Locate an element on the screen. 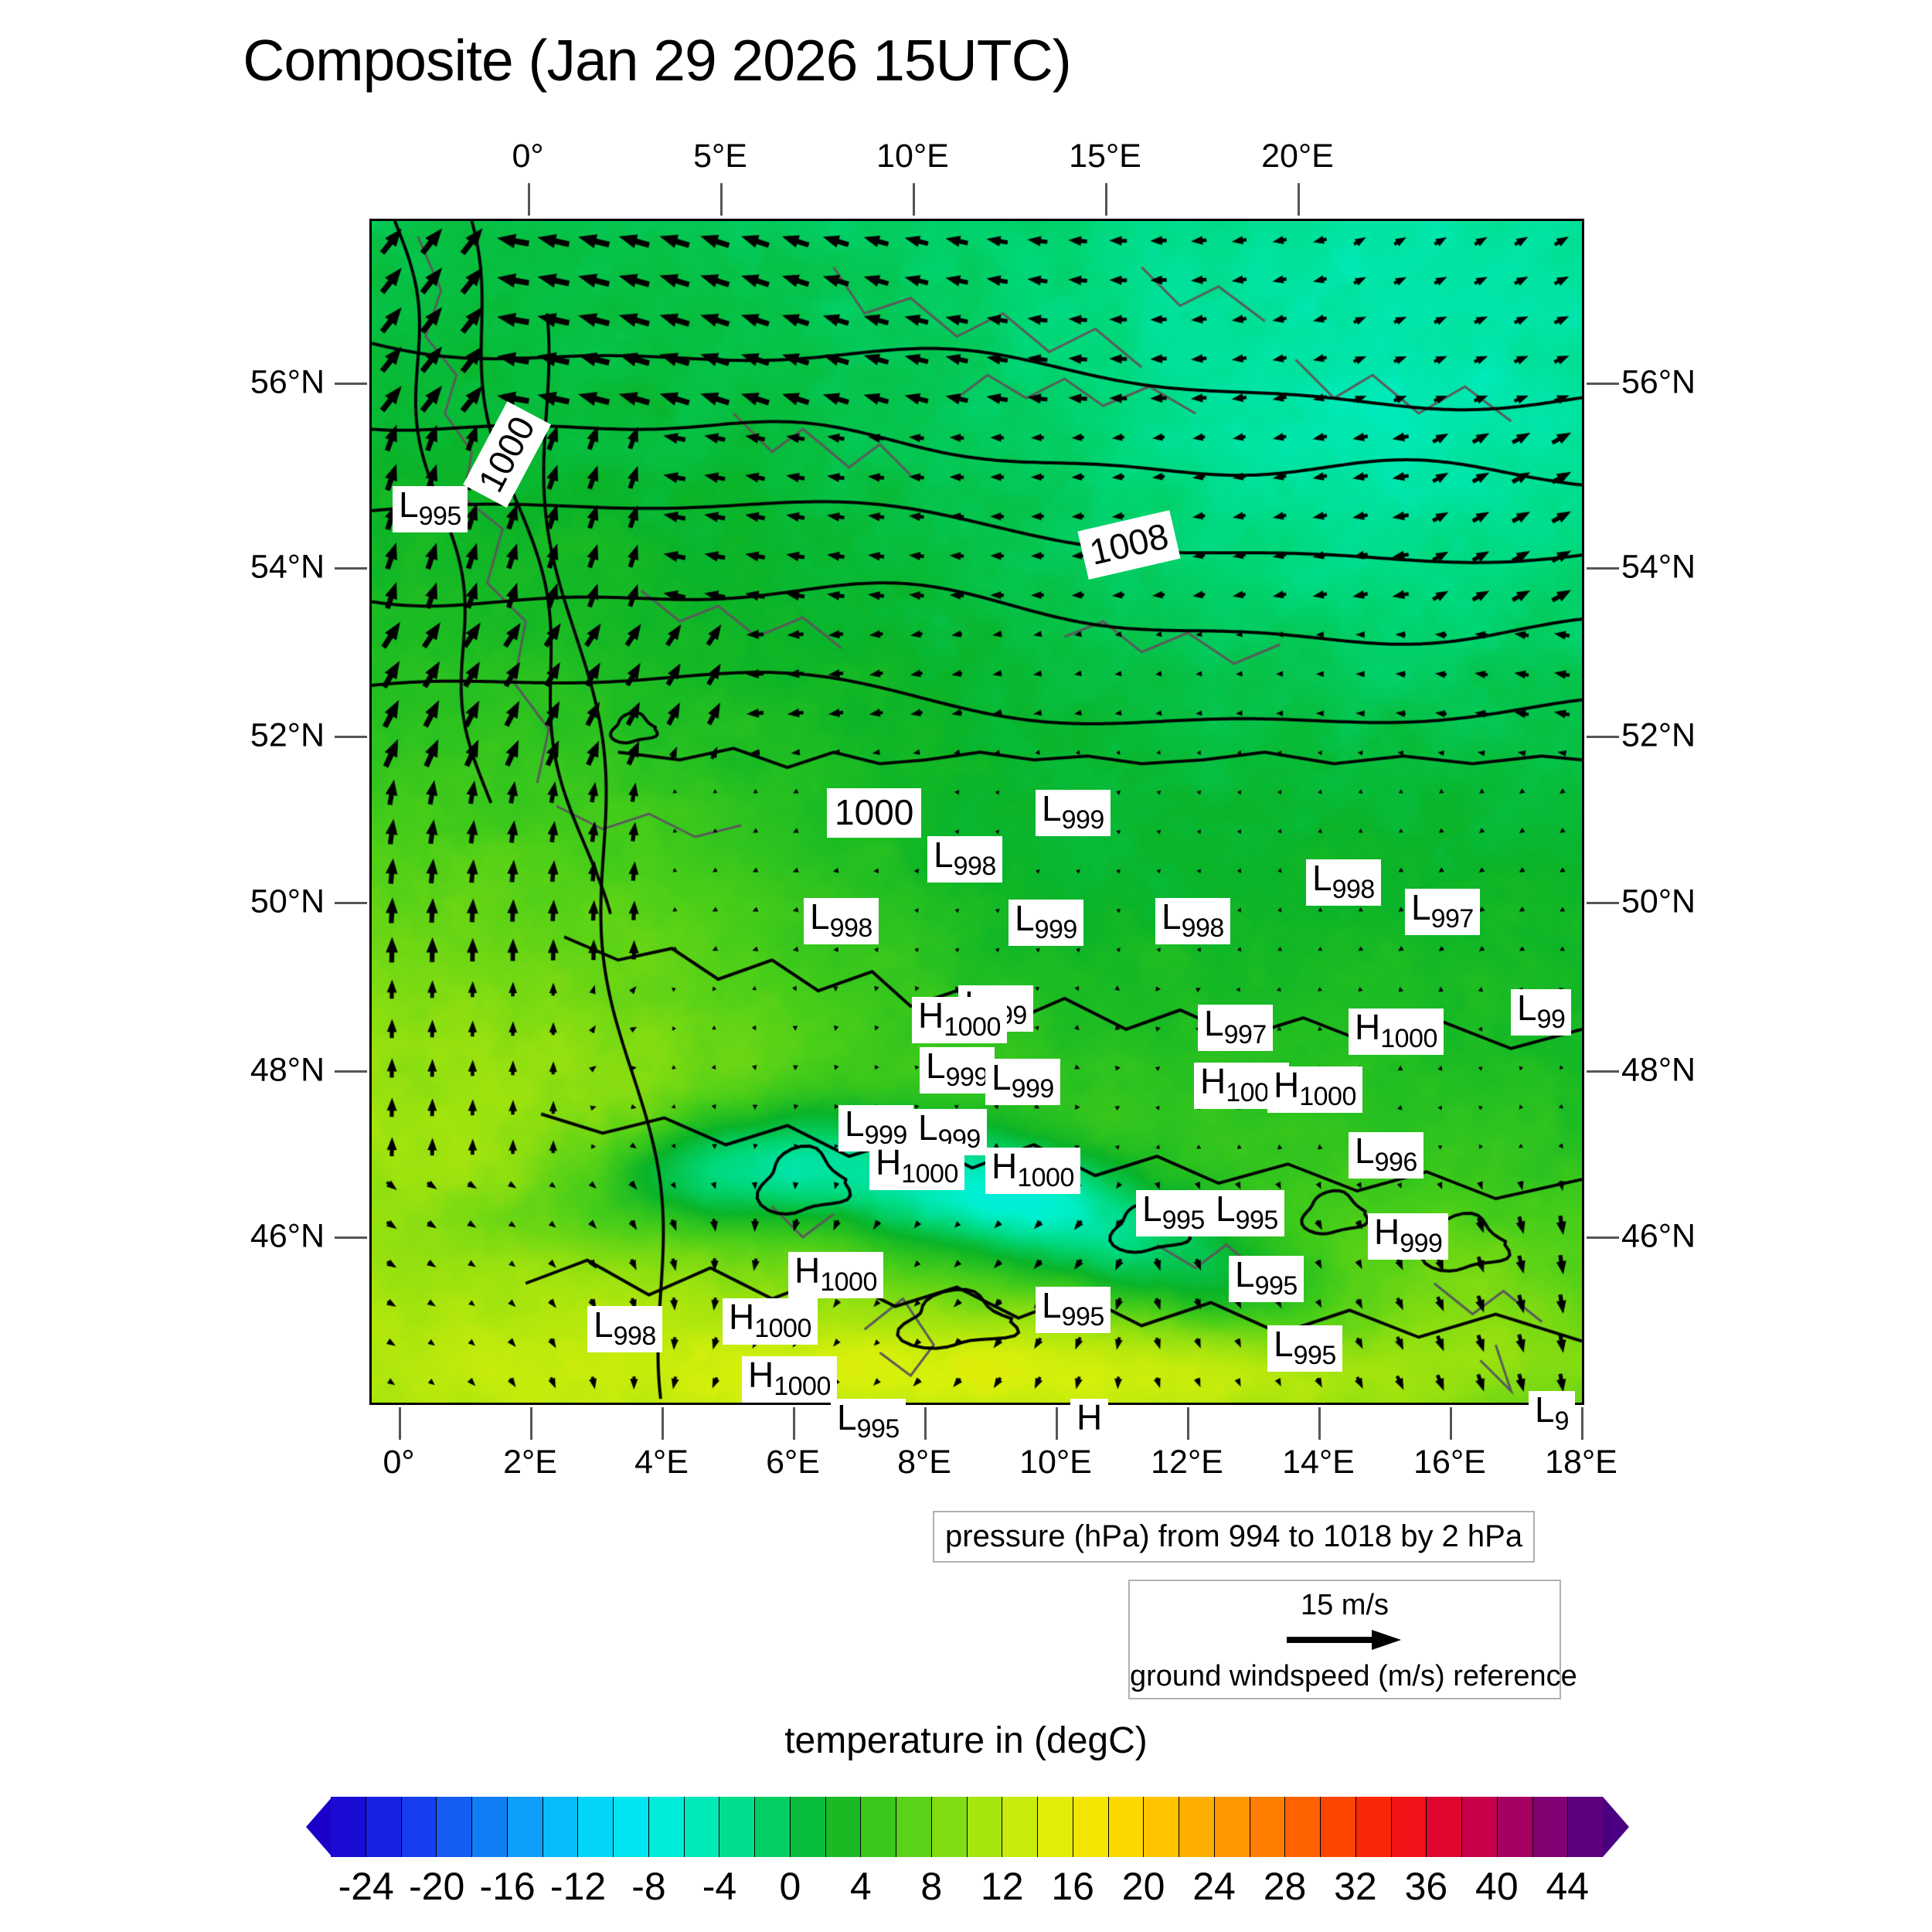  colorbar-tick: 4 is located at coordinates (861, 1886).